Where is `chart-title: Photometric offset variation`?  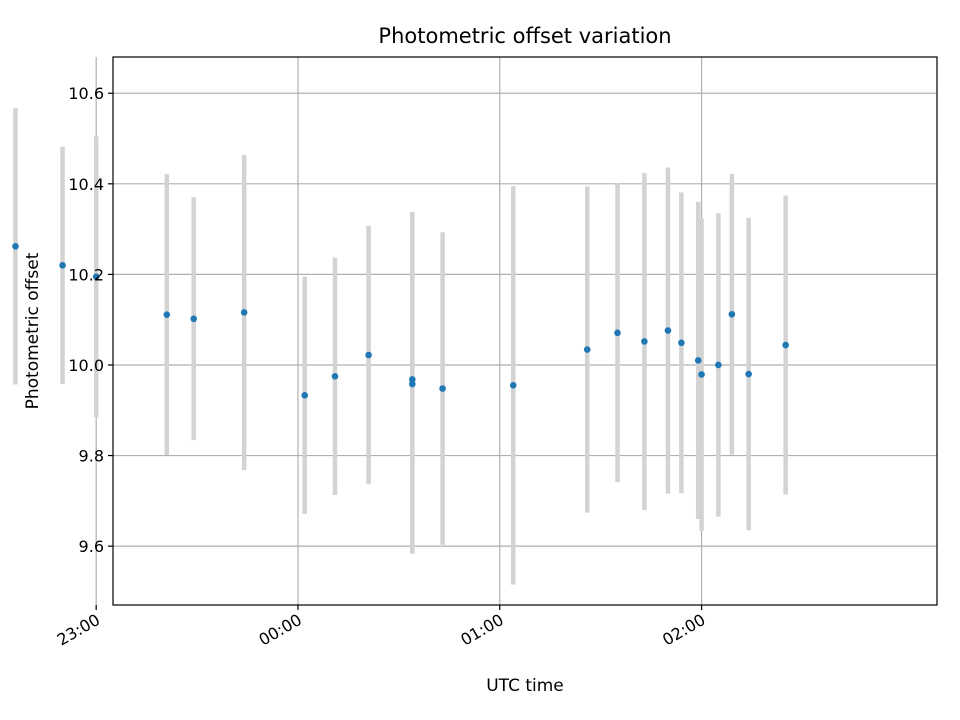
chart-title: Photometric offset variation is located at coordinates (524, 36).